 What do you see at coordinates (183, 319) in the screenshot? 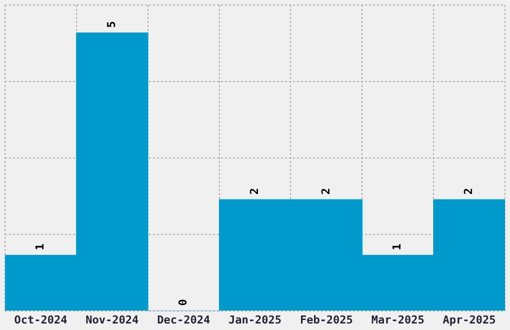
I see `x-tick-label: Dec-2024` at bounding box center [183, 319].